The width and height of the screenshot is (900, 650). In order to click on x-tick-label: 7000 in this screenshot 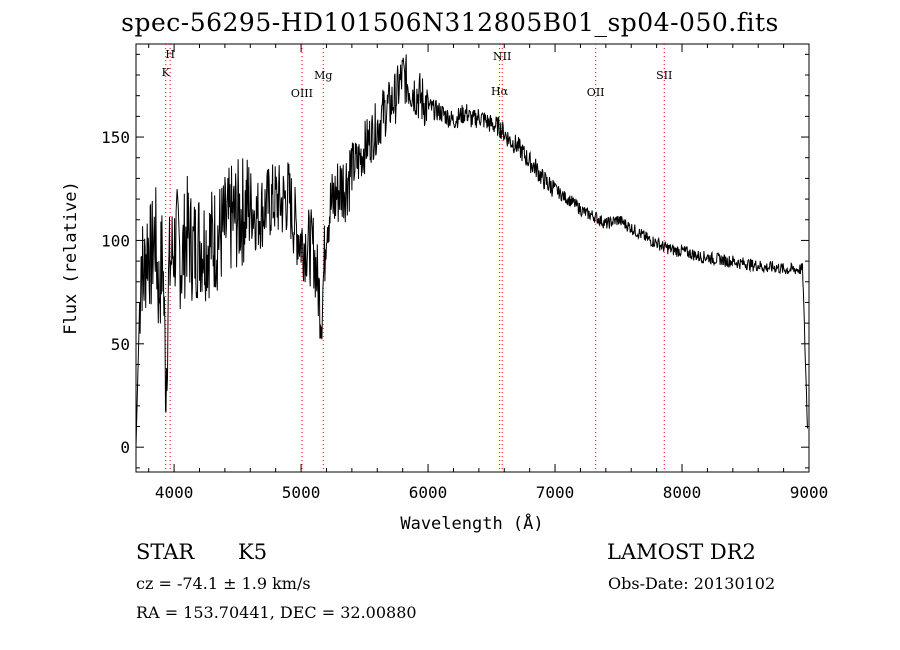, I will do `click(555, 492)`.